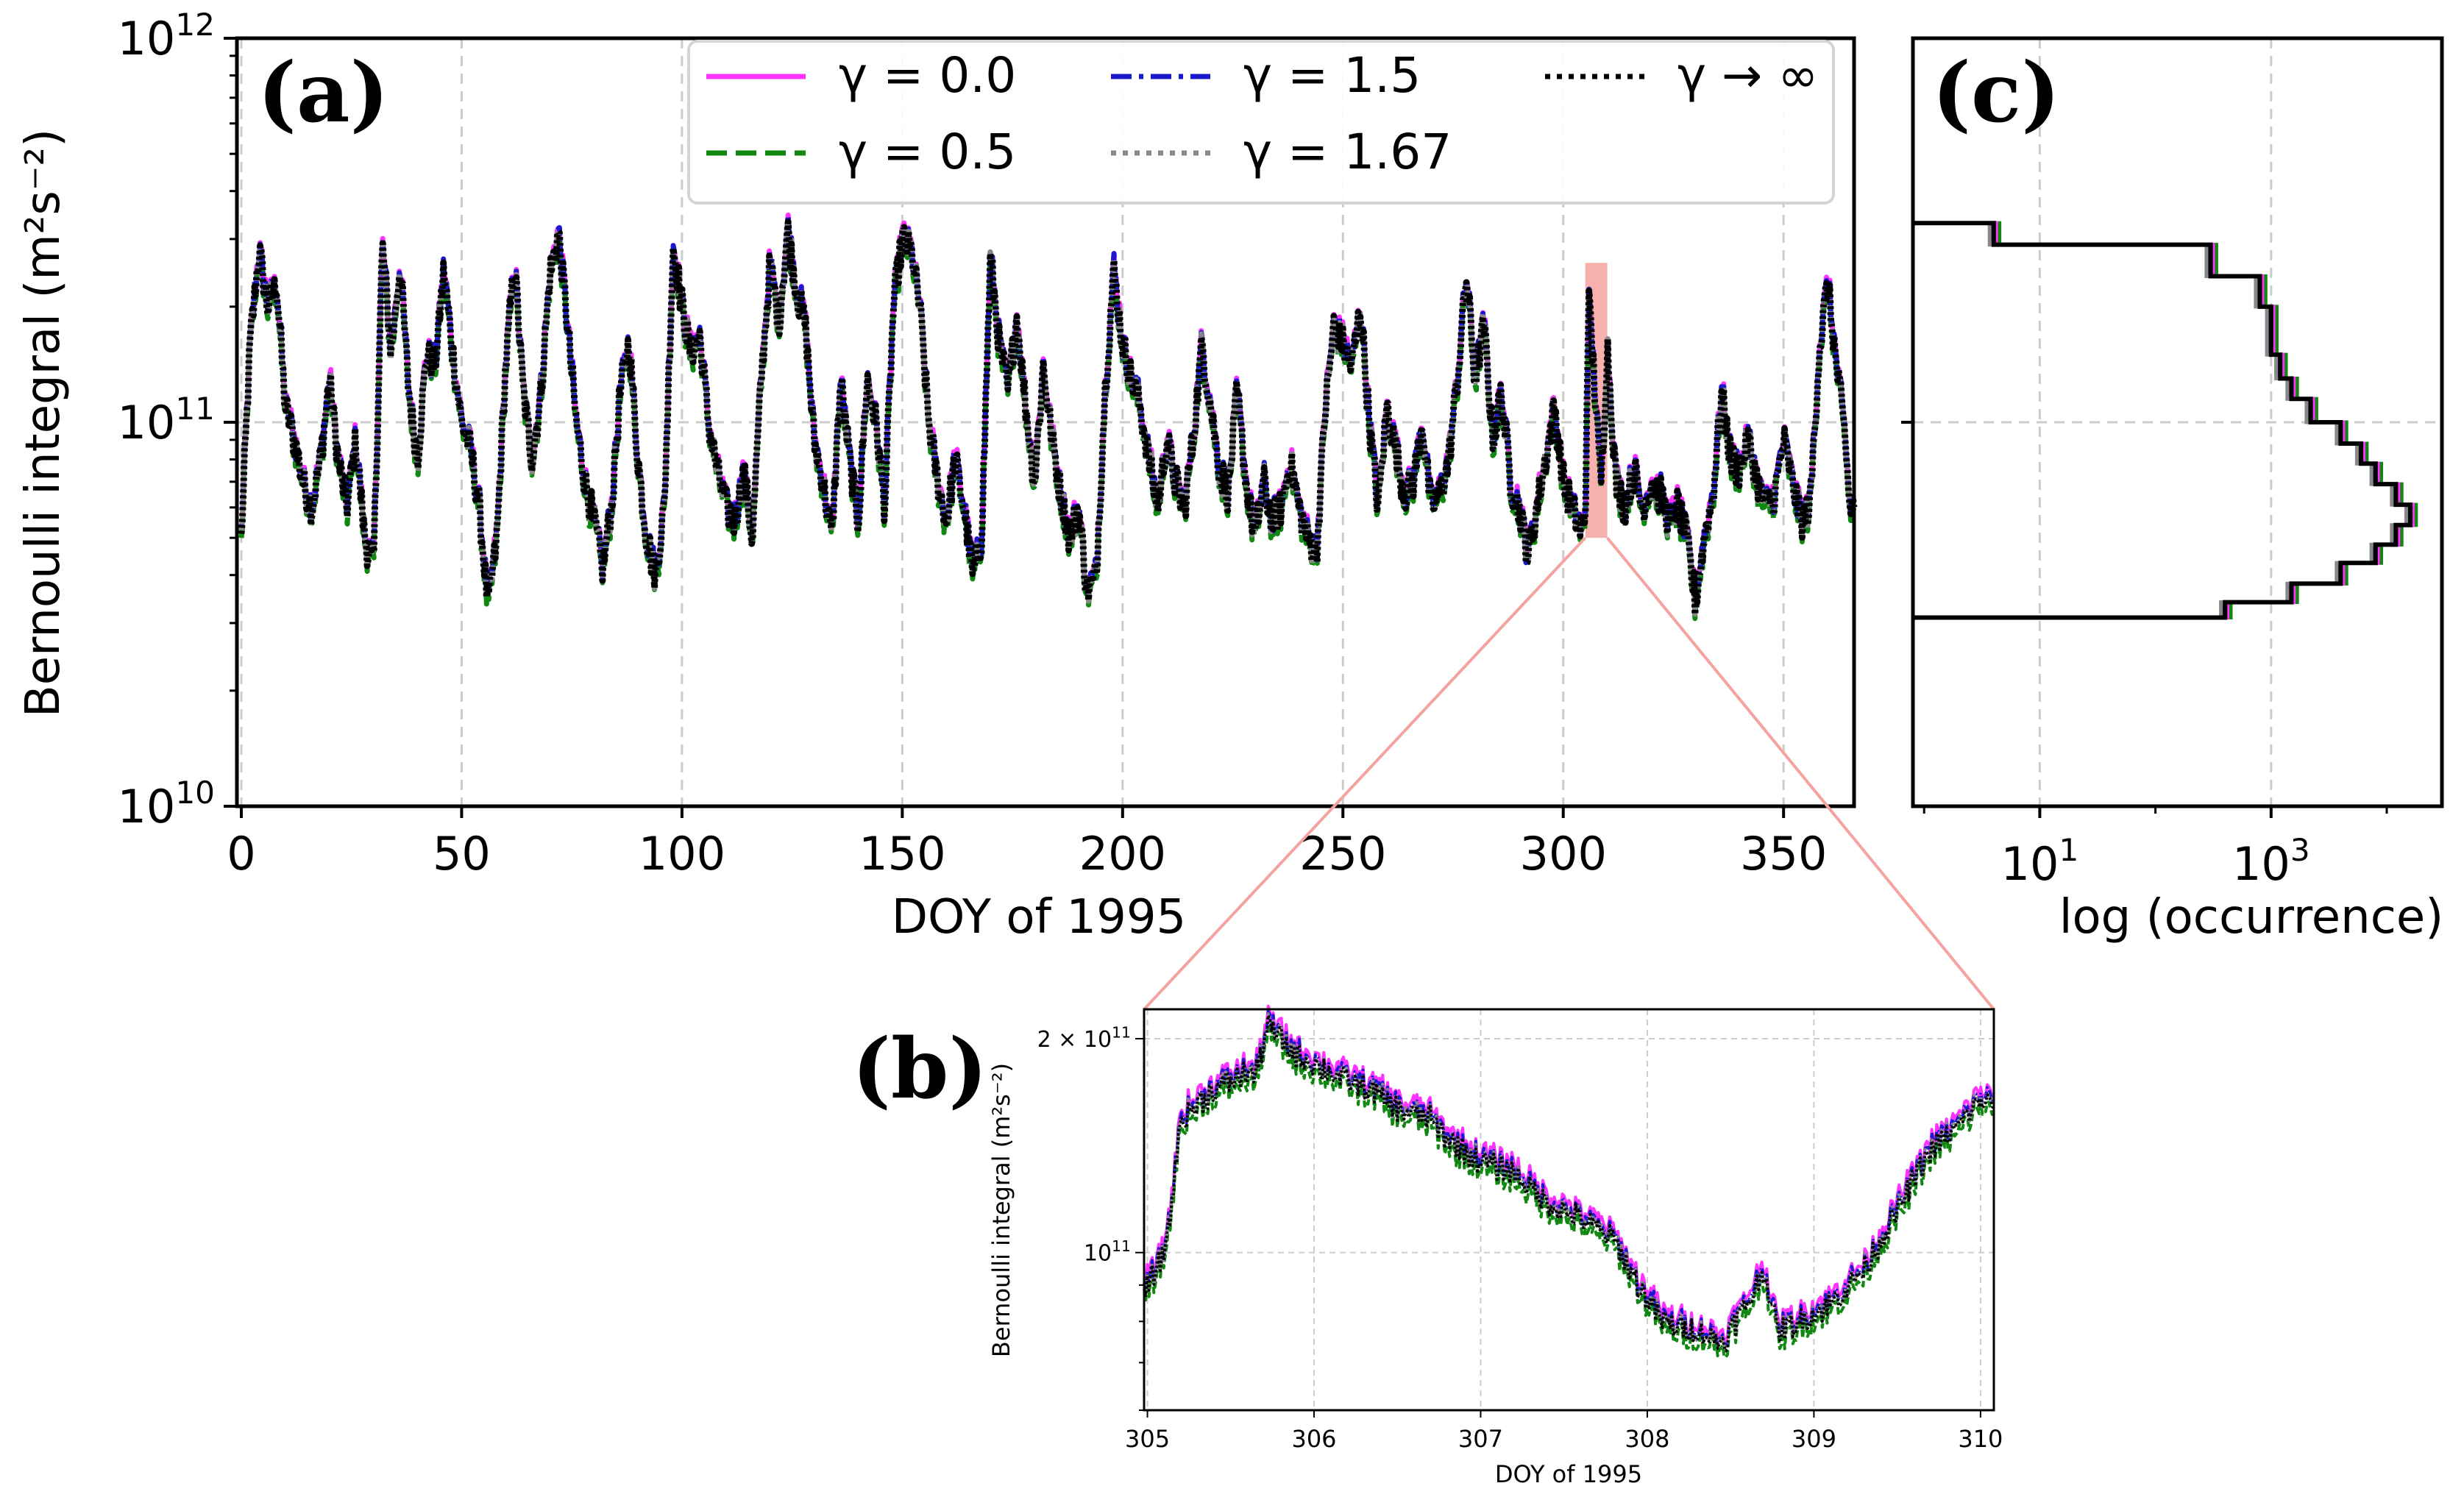 The image size is (2464, 1497). I want to click on panel-b-y-ticks: 1011 2 × 1011, so click(1090, 1217).